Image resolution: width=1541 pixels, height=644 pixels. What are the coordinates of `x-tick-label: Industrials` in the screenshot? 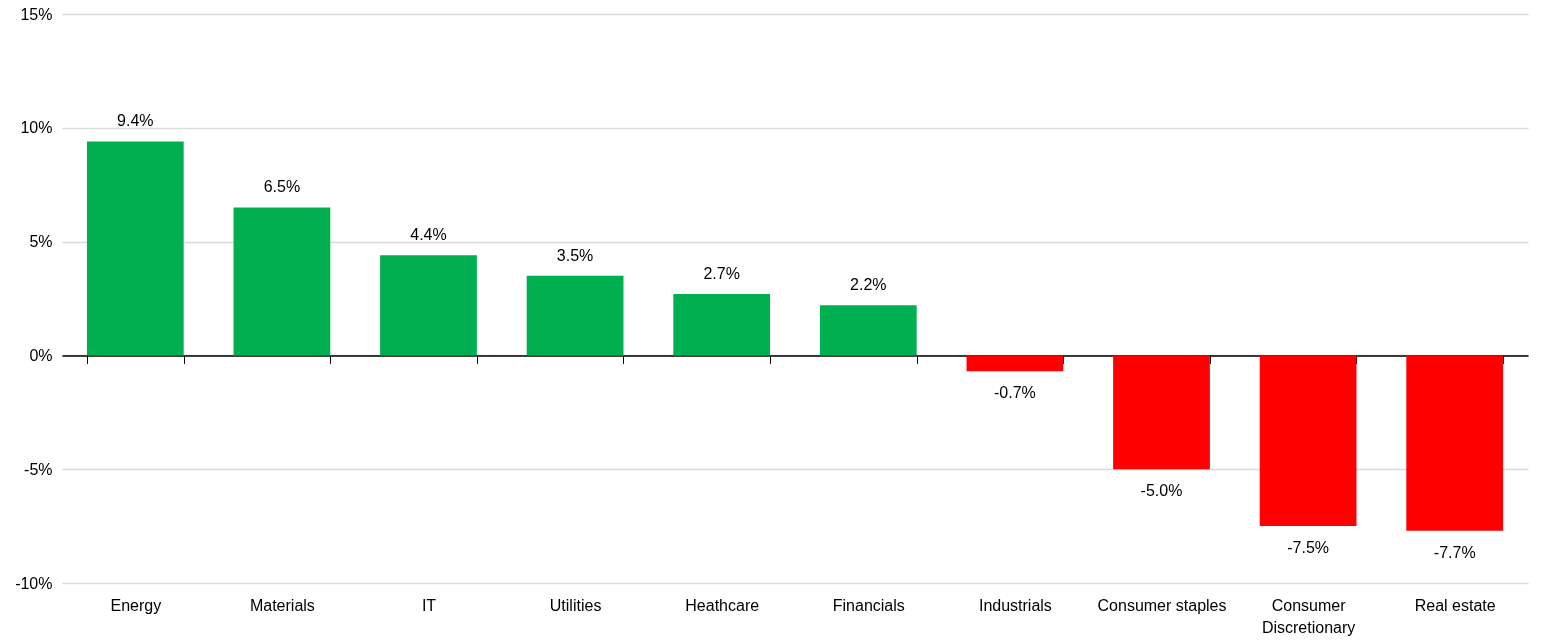 It's located at (1015, 605).